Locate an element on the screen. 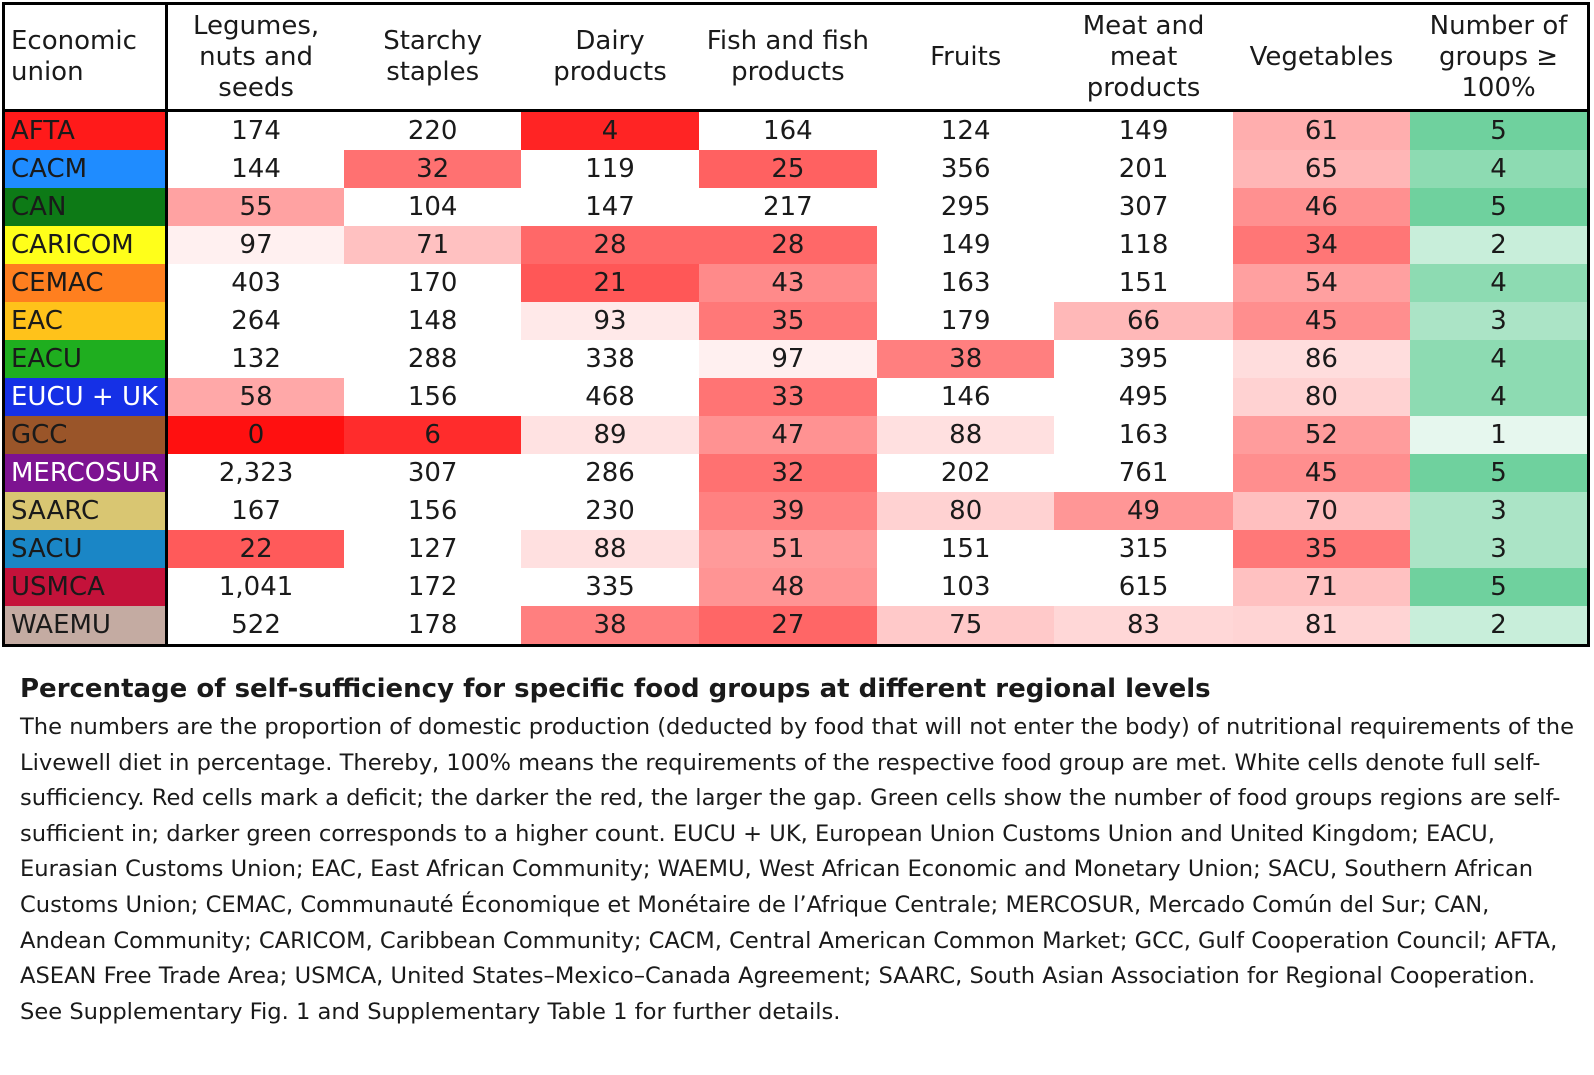  cell-fish: 48 is located at coordinates (788, 587).